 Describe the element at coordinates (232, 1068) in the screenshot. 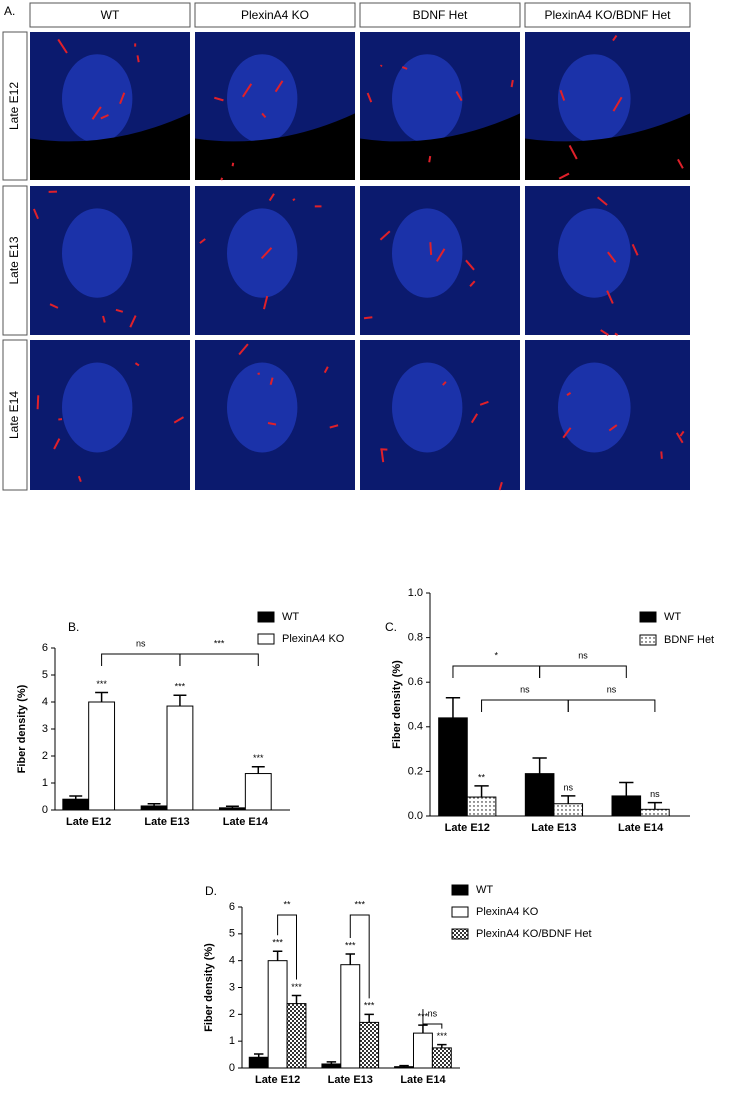

I see `y-tick-label: 0` at that location.